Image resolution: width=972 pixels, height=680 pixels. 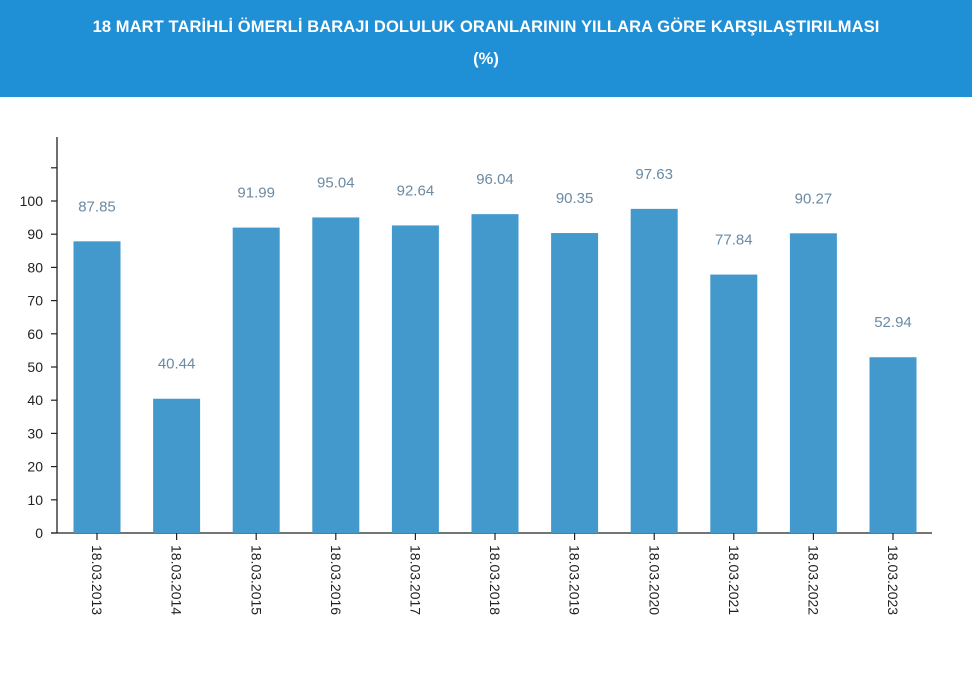 I want to click on bar-value-label: 87.85, so click(x=97, y=206).